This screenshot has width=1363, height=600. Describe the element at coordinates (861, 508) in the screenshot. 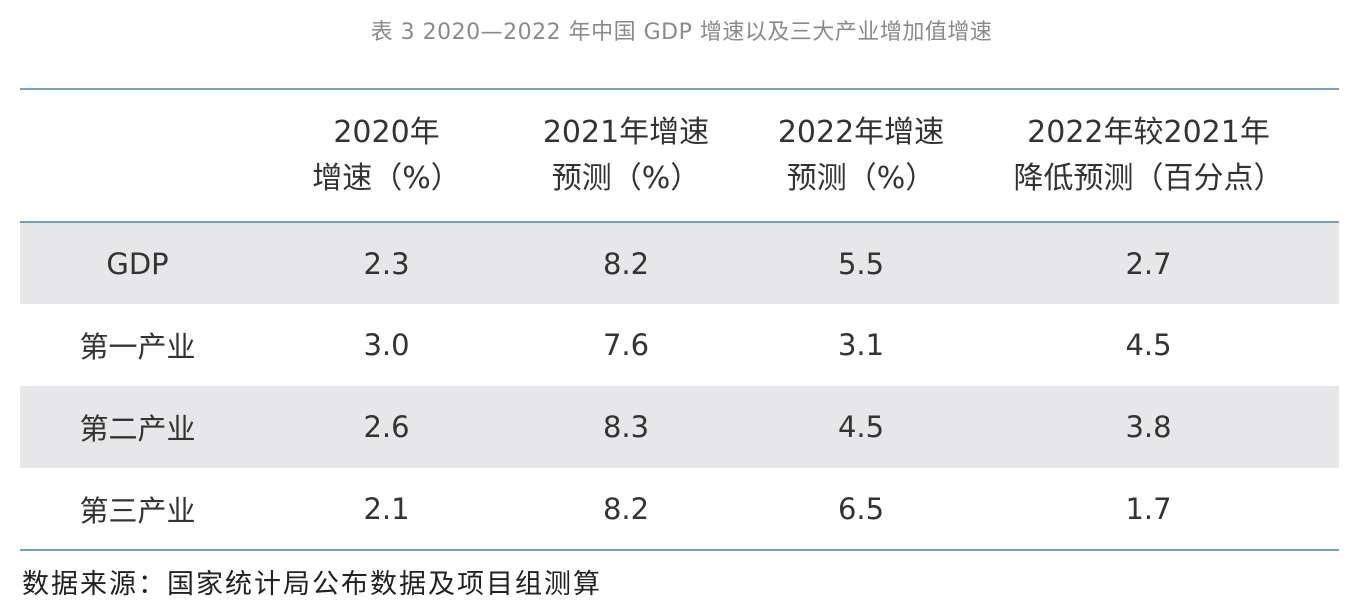

I see `table-cell: 6.5` at that location.